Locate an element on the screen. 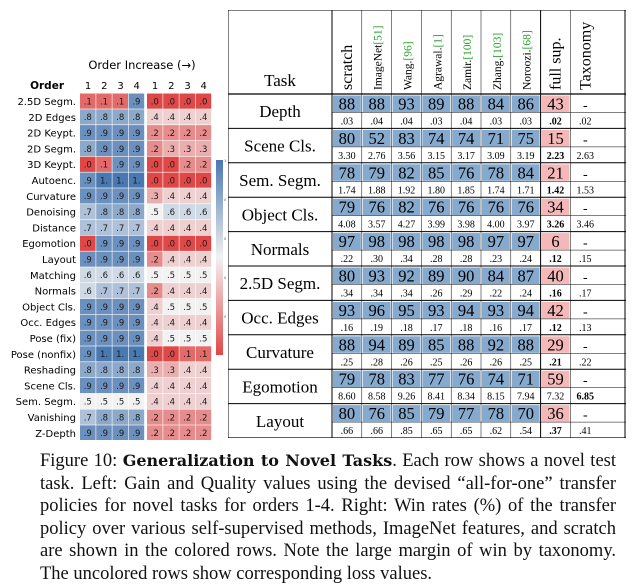 The width and height of the screenshot is (632, 588). heatmap-row-label: 2.5D Segm. is located at coordinates (46, 102).